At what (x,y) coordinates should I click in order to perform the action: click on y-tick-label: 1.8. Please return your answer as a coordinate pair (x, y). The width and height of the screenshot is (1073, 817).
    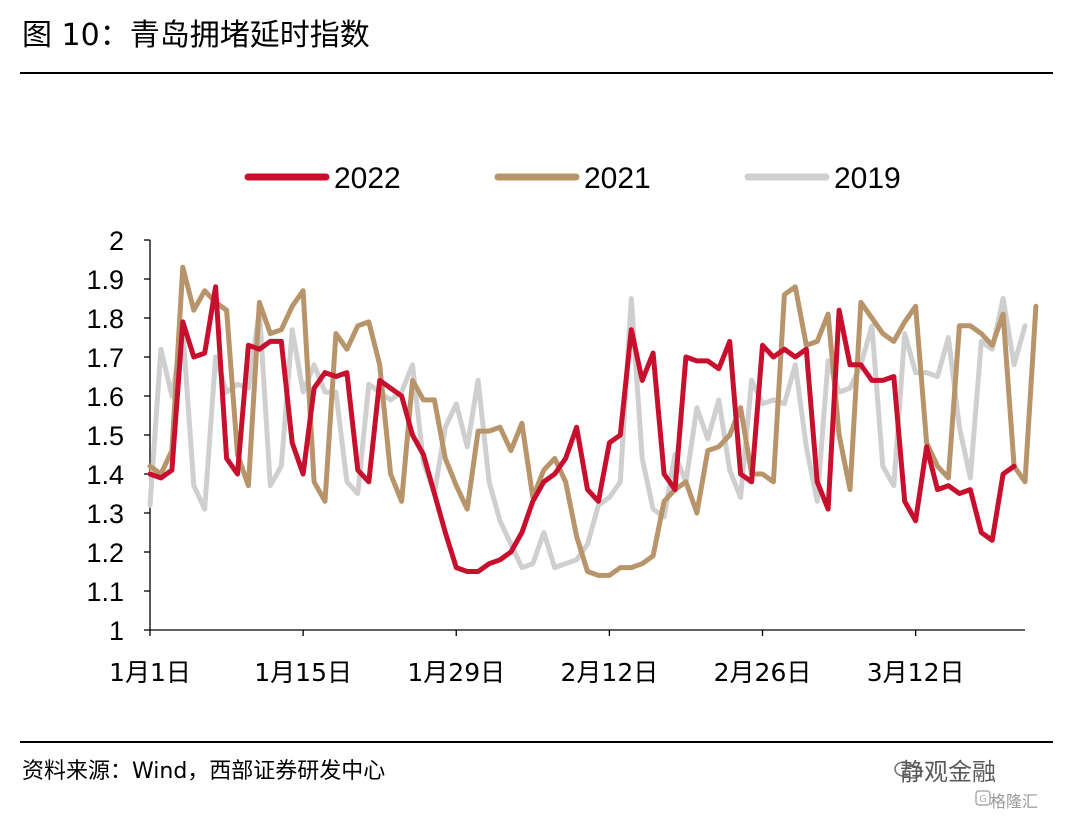
    Looking at the image, I should click on (105, 319).